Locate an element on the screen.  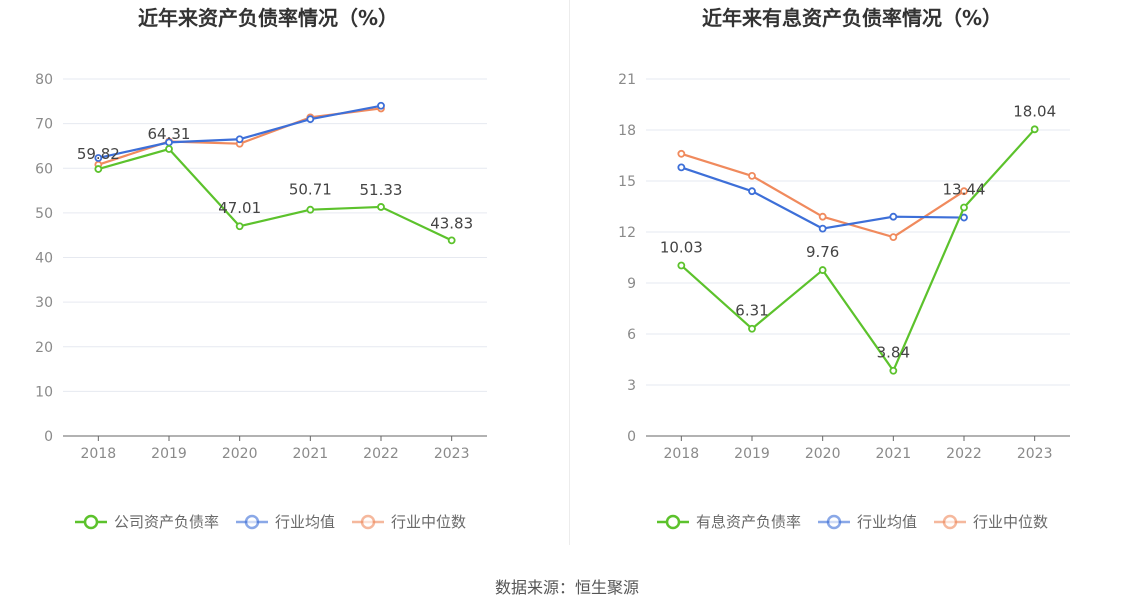
data-label: 59.82 is located at coordinates (98, 154).